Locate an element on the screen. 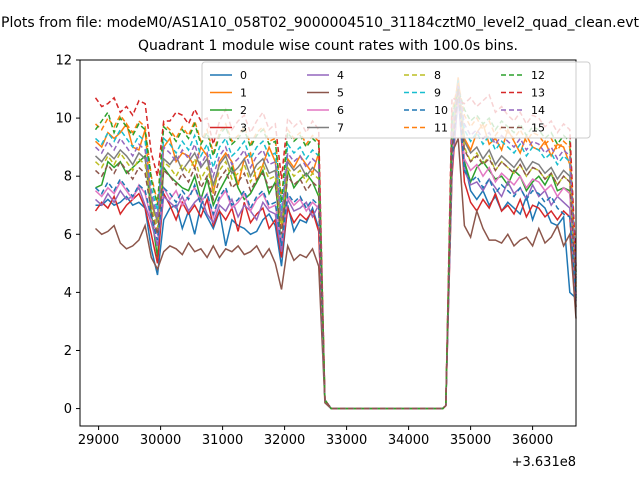 Image resolution: width=640 pixels, height=485 pixels. legend-label-13: 13 is located at coordinates (538, 93).